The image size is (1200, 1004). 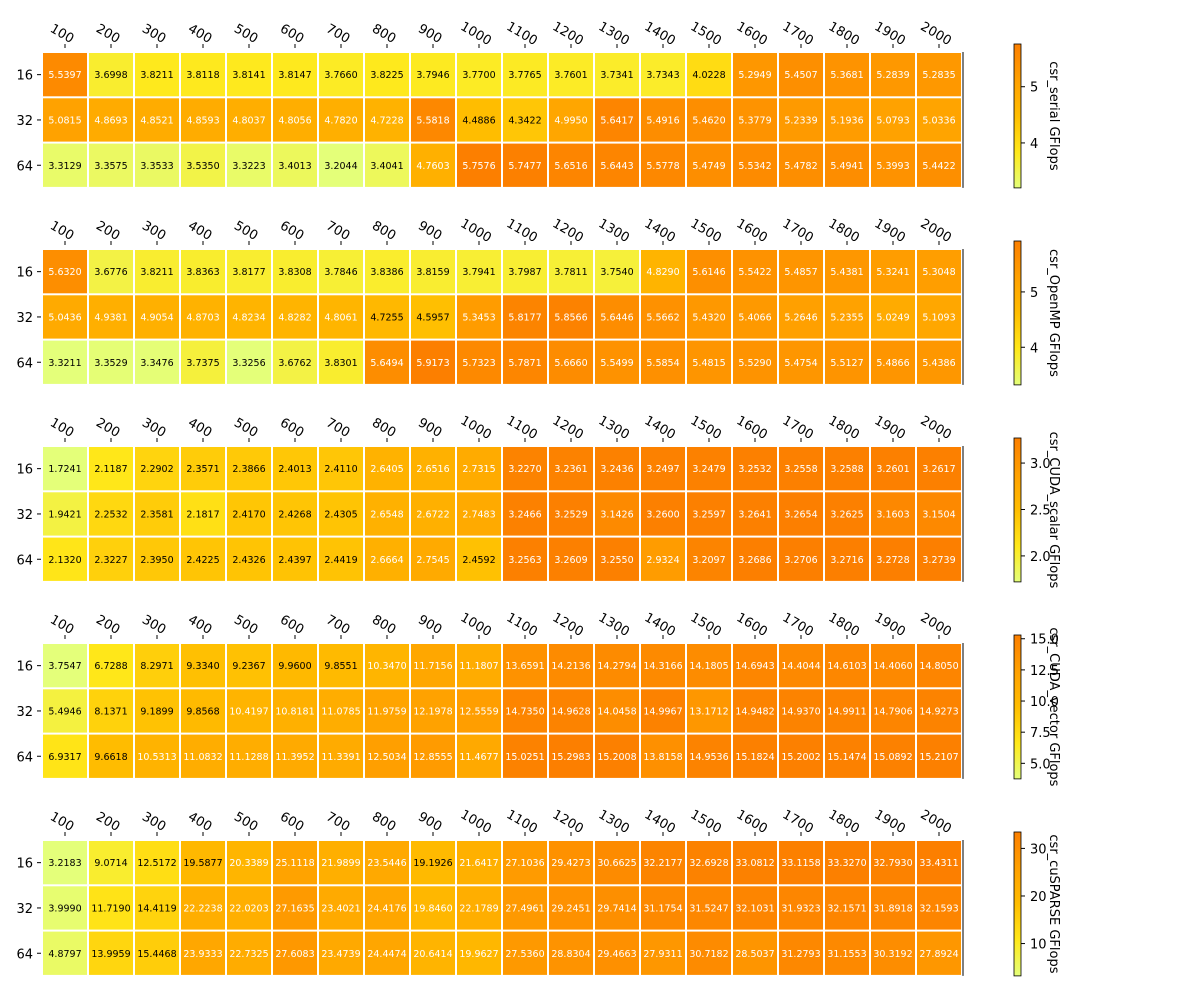 What do you see at coordinates (938, 272) in the screenshot?
I see `cell-value-label: 5.3048` at bounding box center [938, 272].